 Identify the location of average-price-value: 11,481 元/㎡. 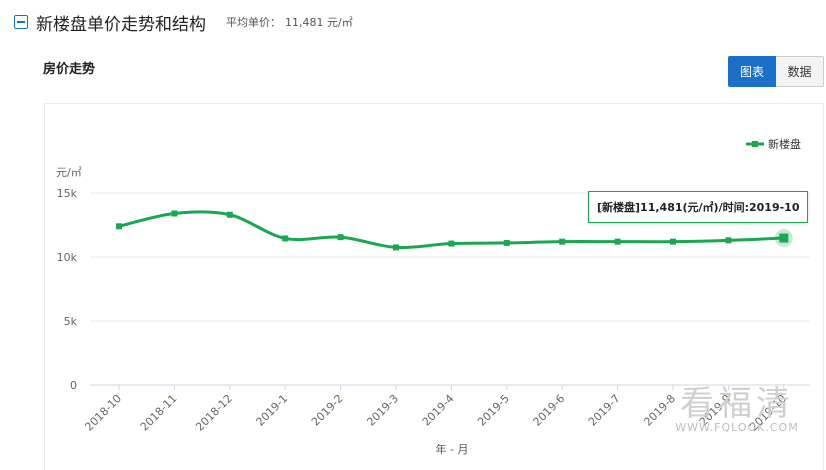
(319, 22).